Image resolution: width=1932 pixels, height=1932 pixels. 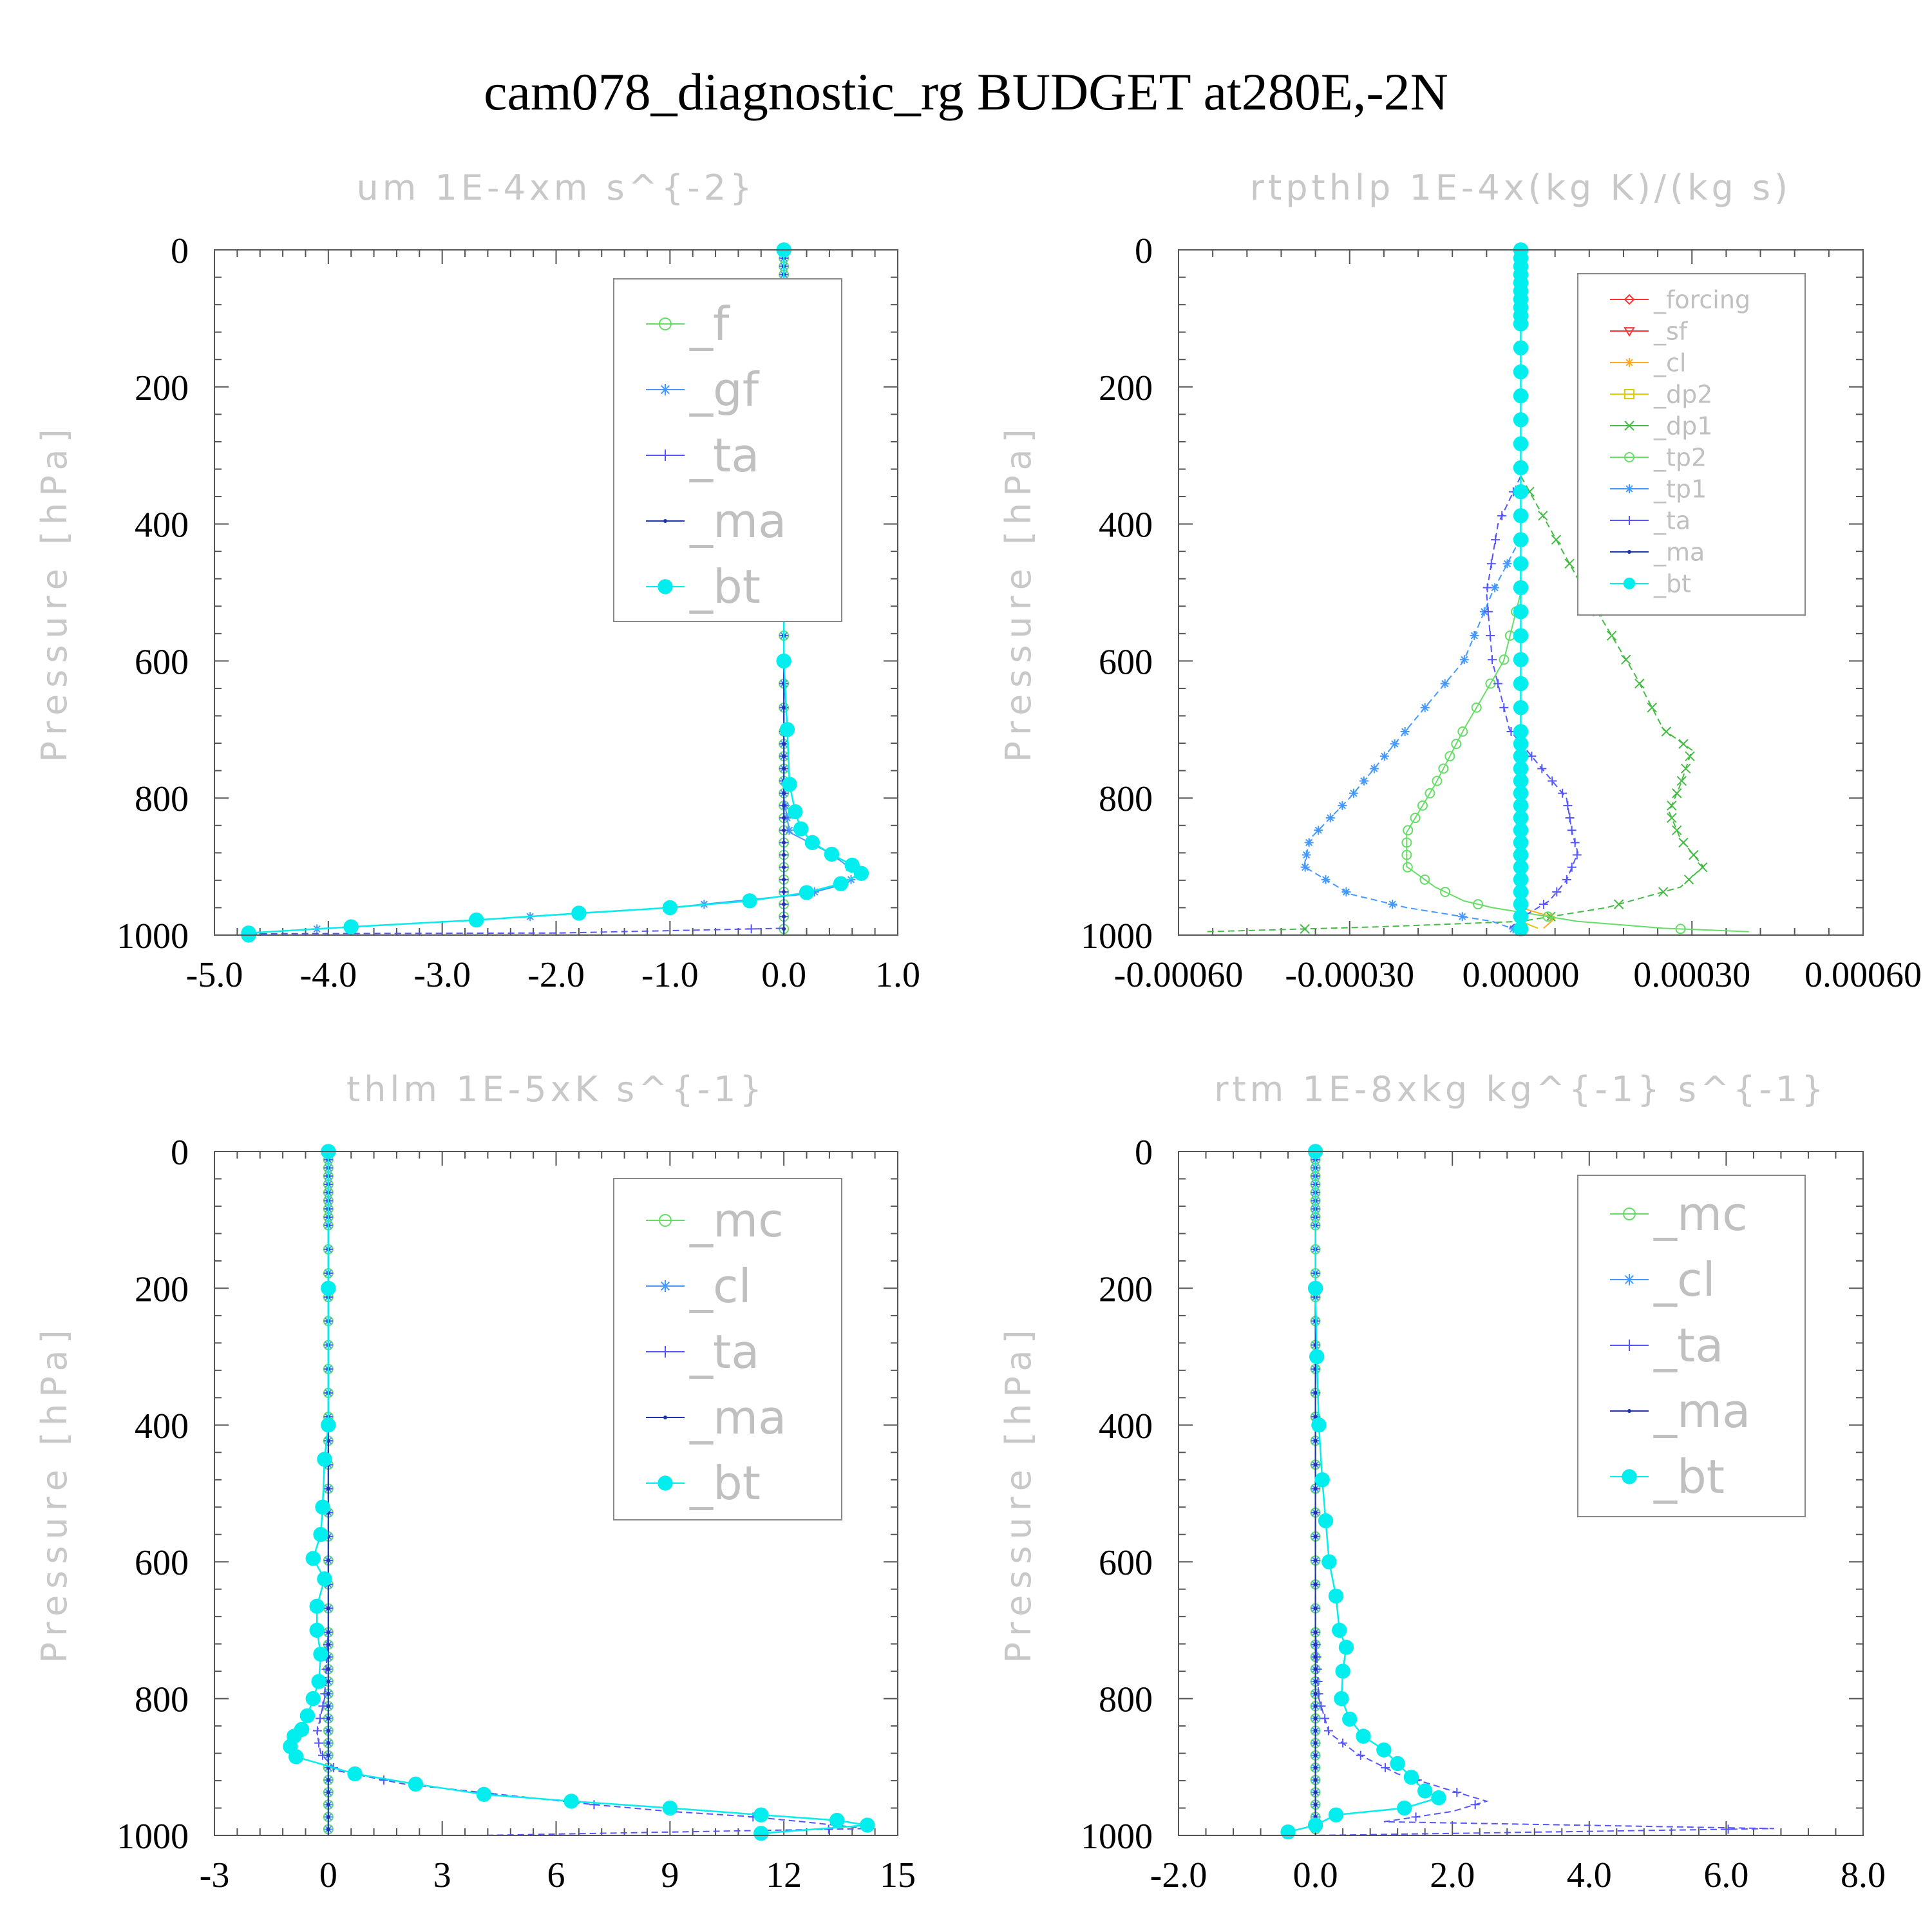 I want to click on figure-title: cam078_diagnostic_rg BUDGET at280E,-2N, so click(x=966, y=92).